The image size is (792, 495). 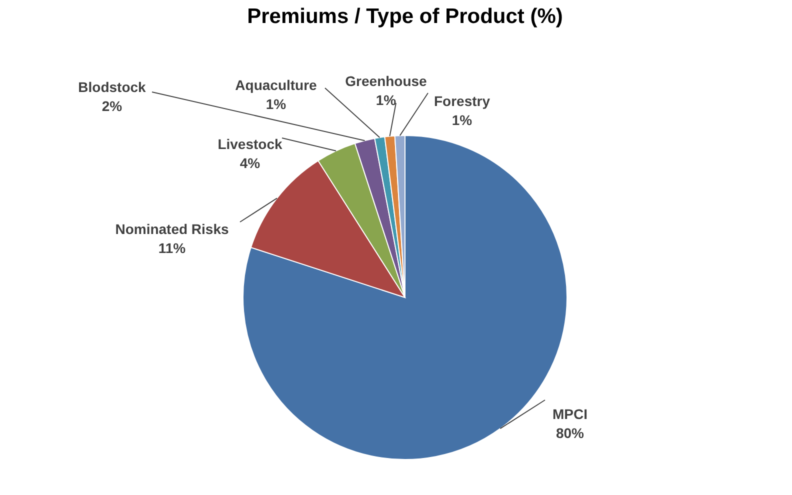 I want to click on slice-label: Livestock, so click(x=250, y=144).